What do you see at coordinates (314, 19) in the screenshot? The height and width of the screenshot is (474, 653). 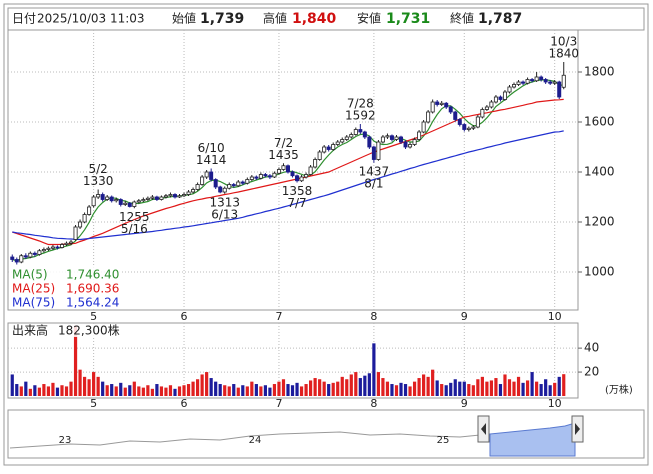 I see `high-value: 1,840` at bounding box center [314, 19].